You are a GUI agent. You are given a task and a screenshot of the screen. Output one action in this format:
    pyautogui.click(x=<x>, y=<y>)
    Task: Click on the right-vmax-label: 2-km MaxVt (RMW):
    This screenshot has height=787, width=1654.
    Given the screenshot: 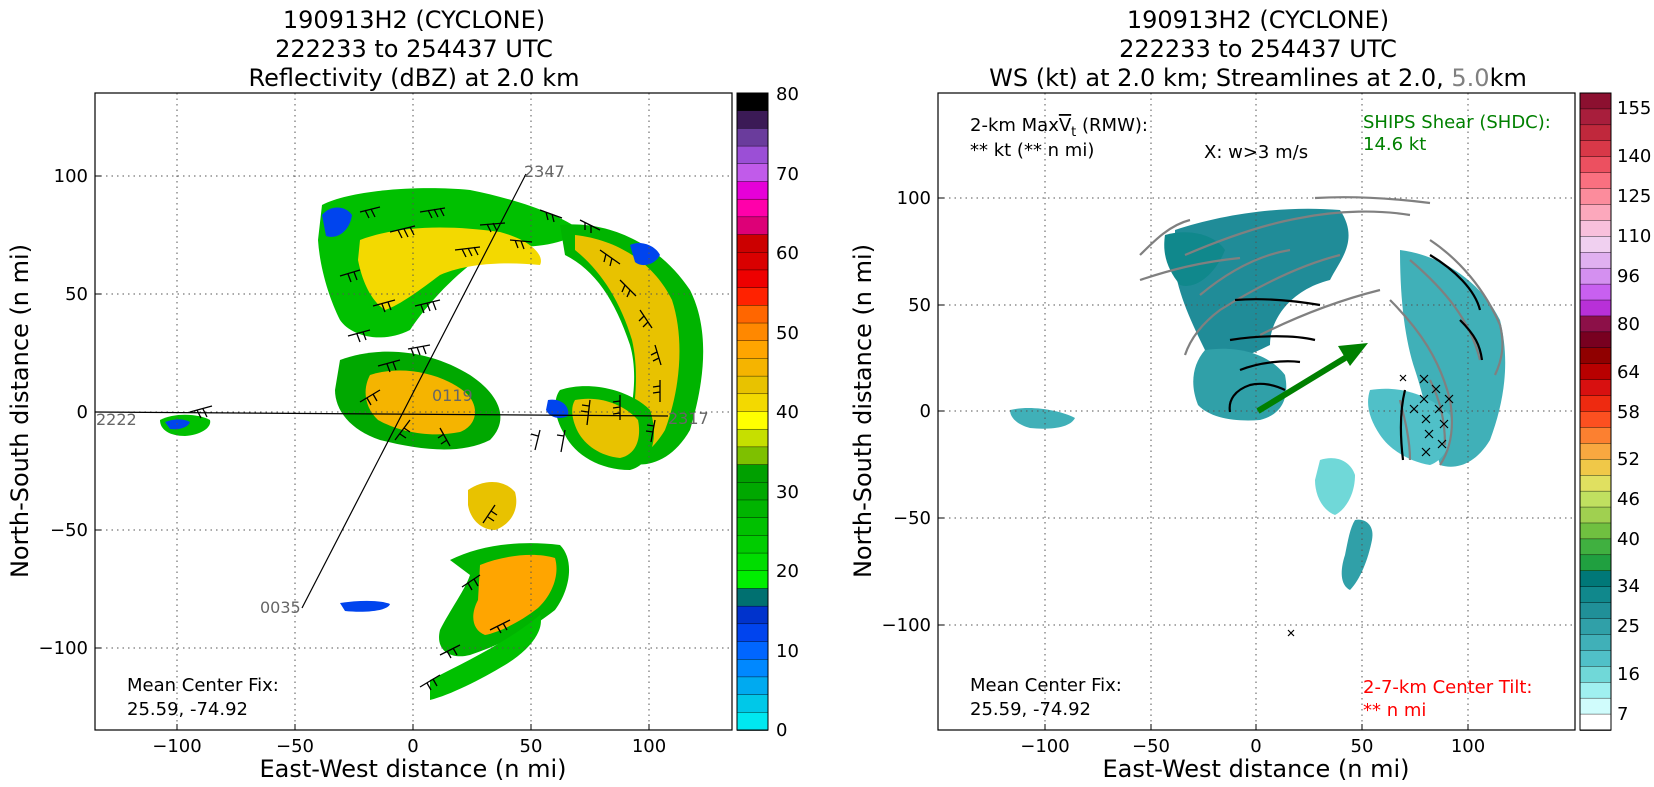 What is the action you would take?
    pyautogui.click(x=1059, y=127)
    